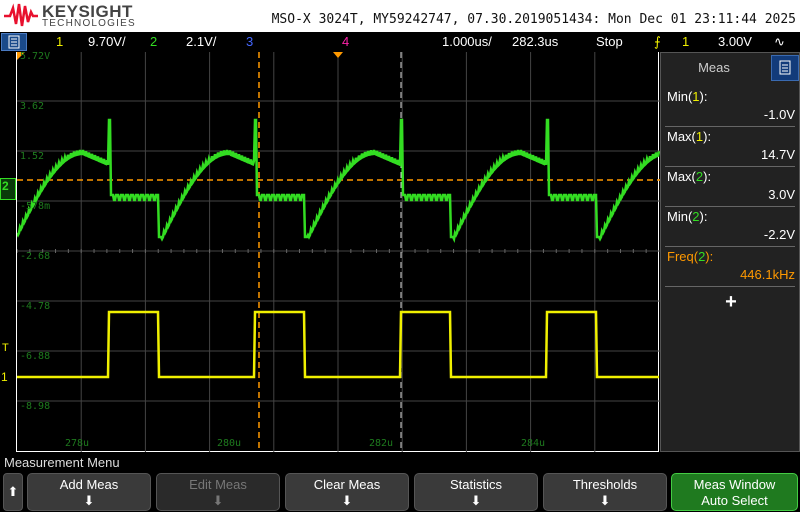  Describe the element at coordinates (690, 256) in the screenshot. I see `meas-label: Freq(2):` at that location.